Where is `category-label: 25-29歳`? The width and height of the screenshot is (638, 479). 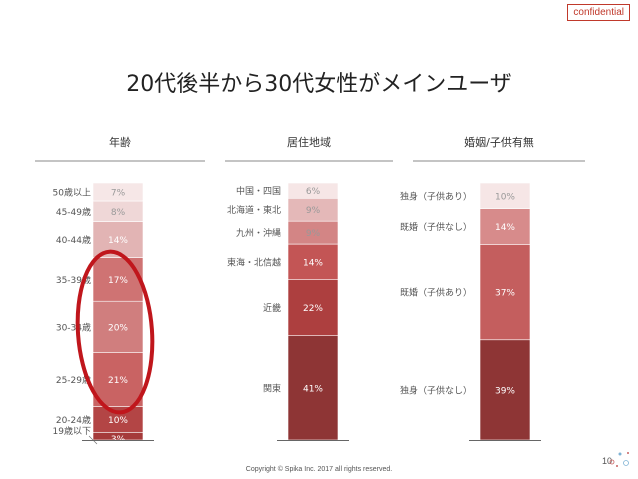
category-label: 25-29歳 is located at coordinates (73, 380).